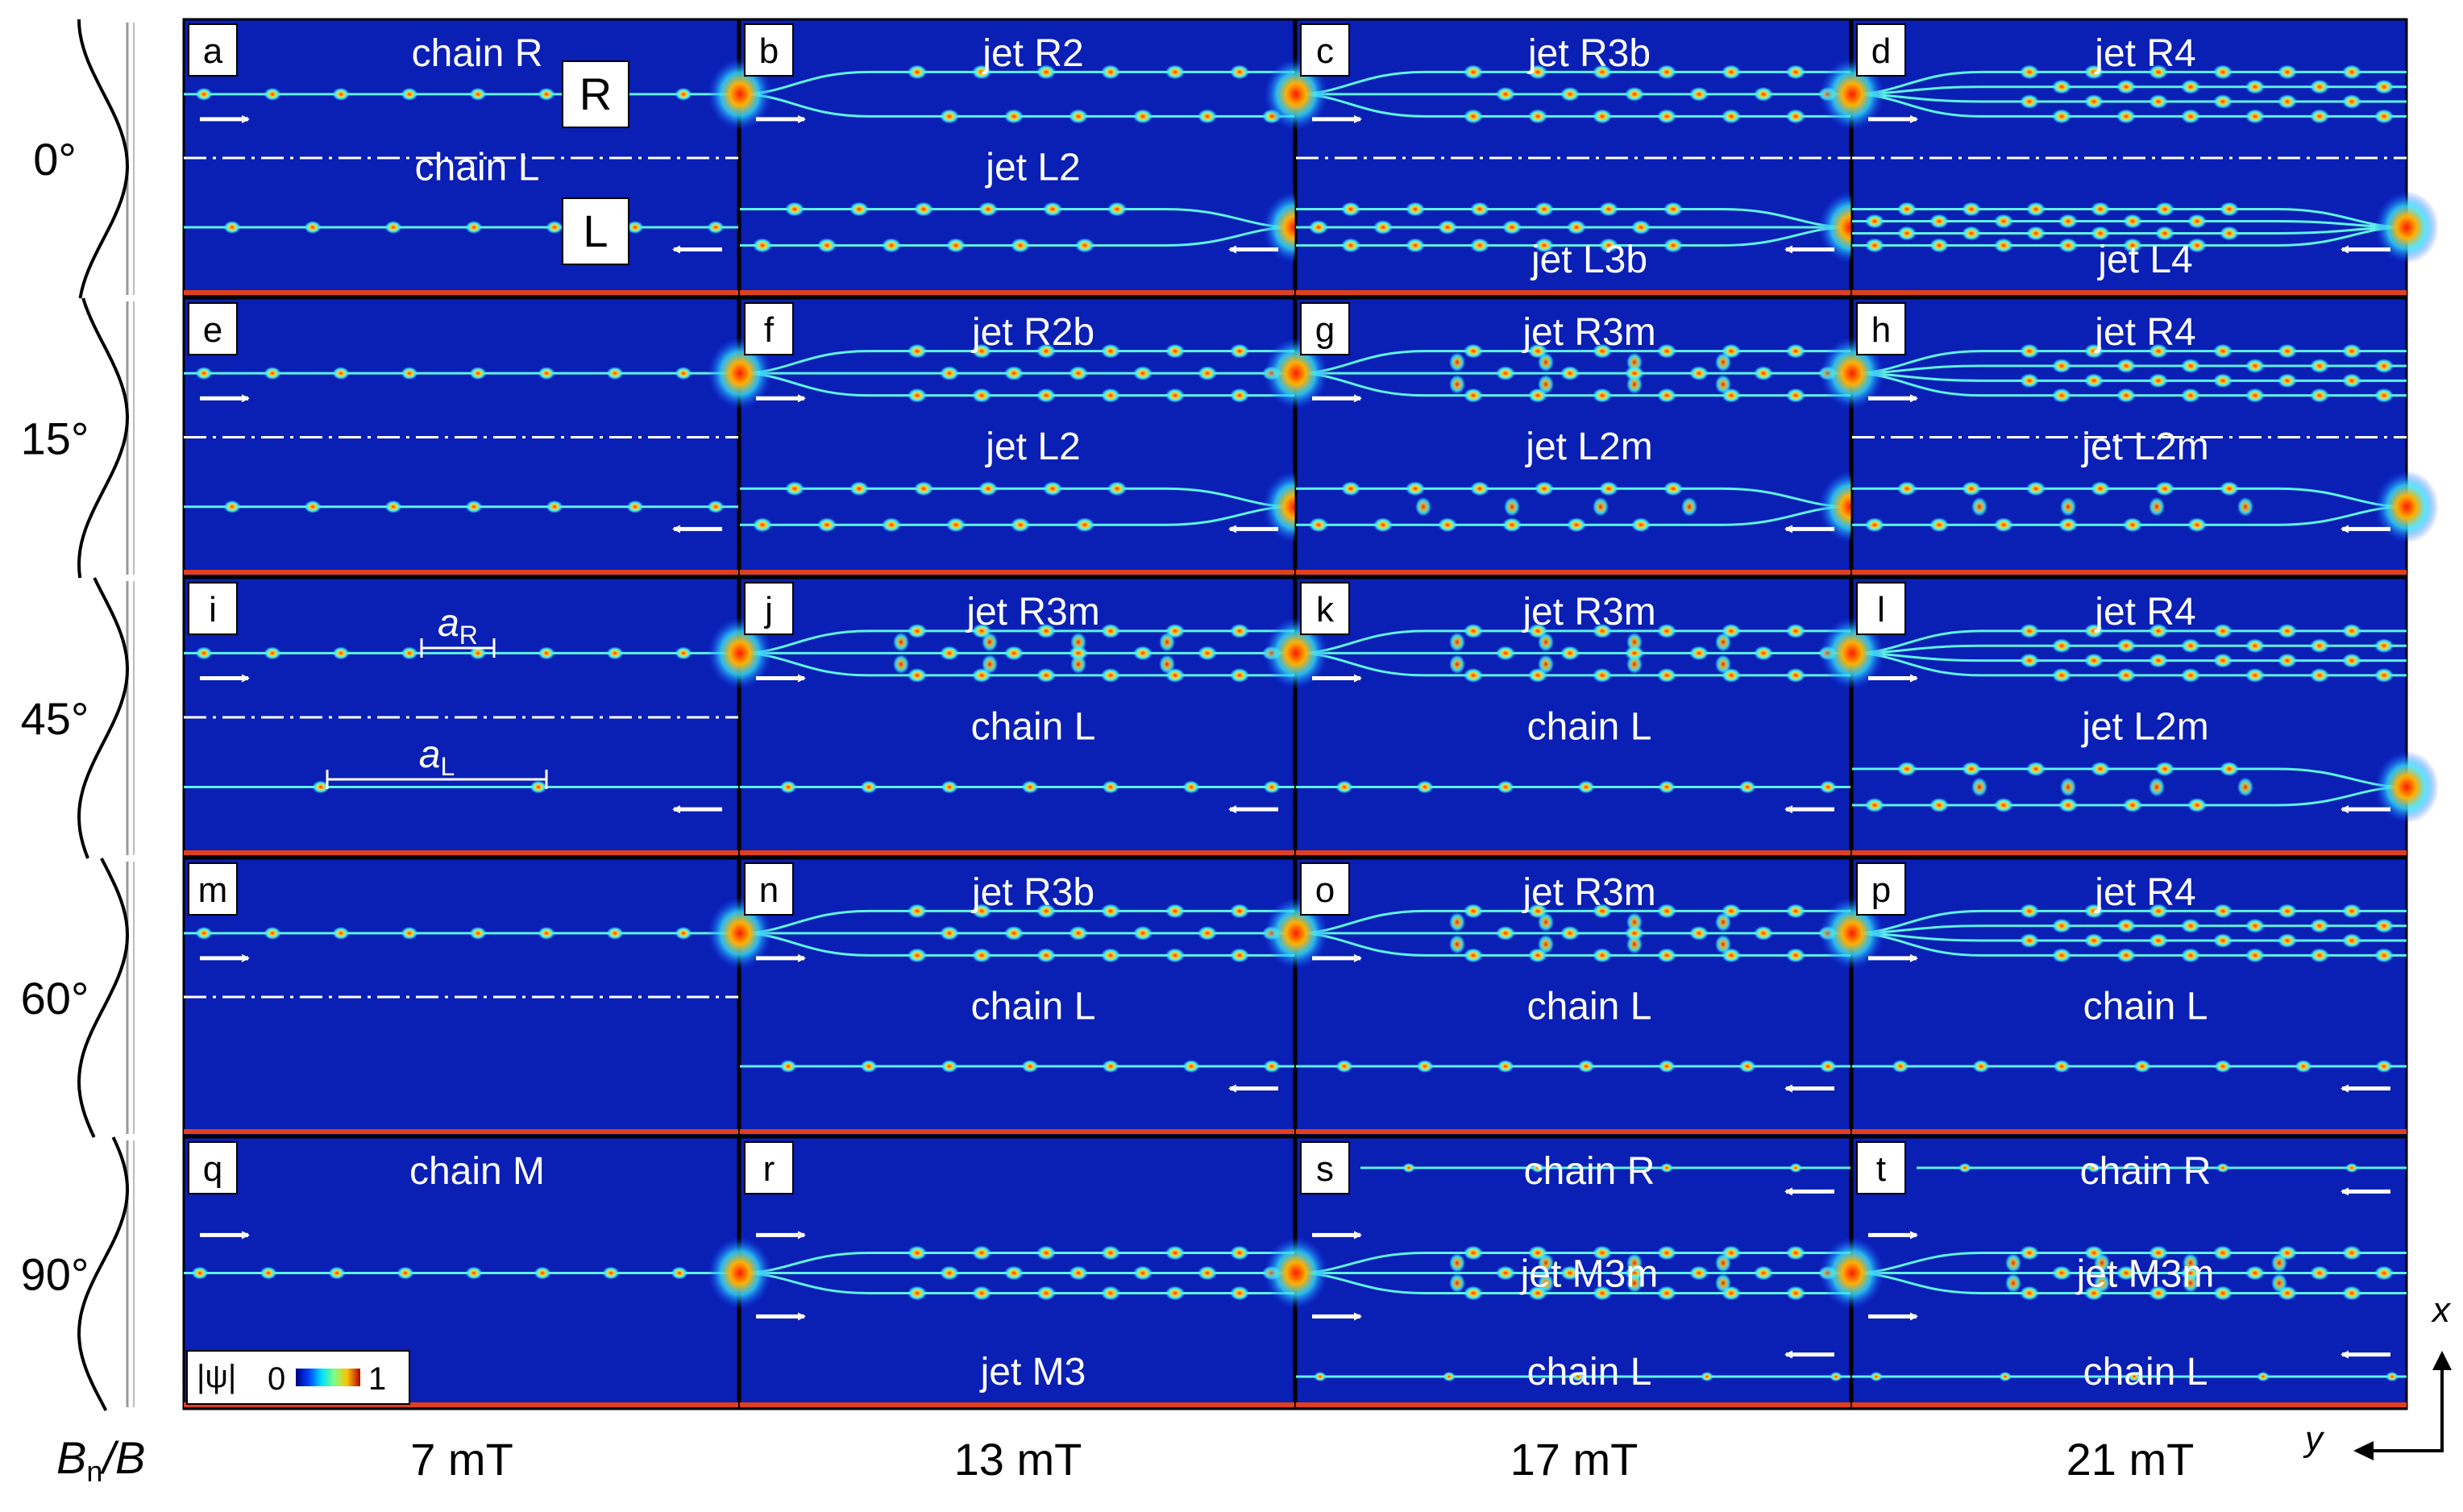 This screenshot has height=1512, width=2463. Describe the element at coordinates (2263, 1376) in the screenshot. I see `edge-chain-bottom-vortex` at that location.